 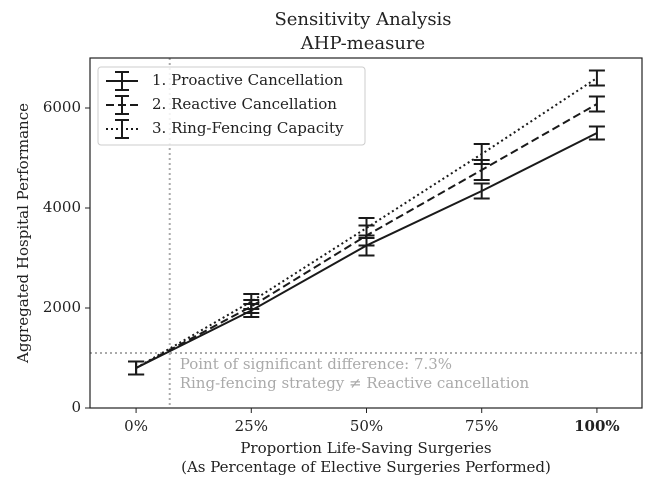 What do you see at coordinates (62, 307) in the screenshot?
I see `y-tick-label: 2000` at bounding box center [62, 307].